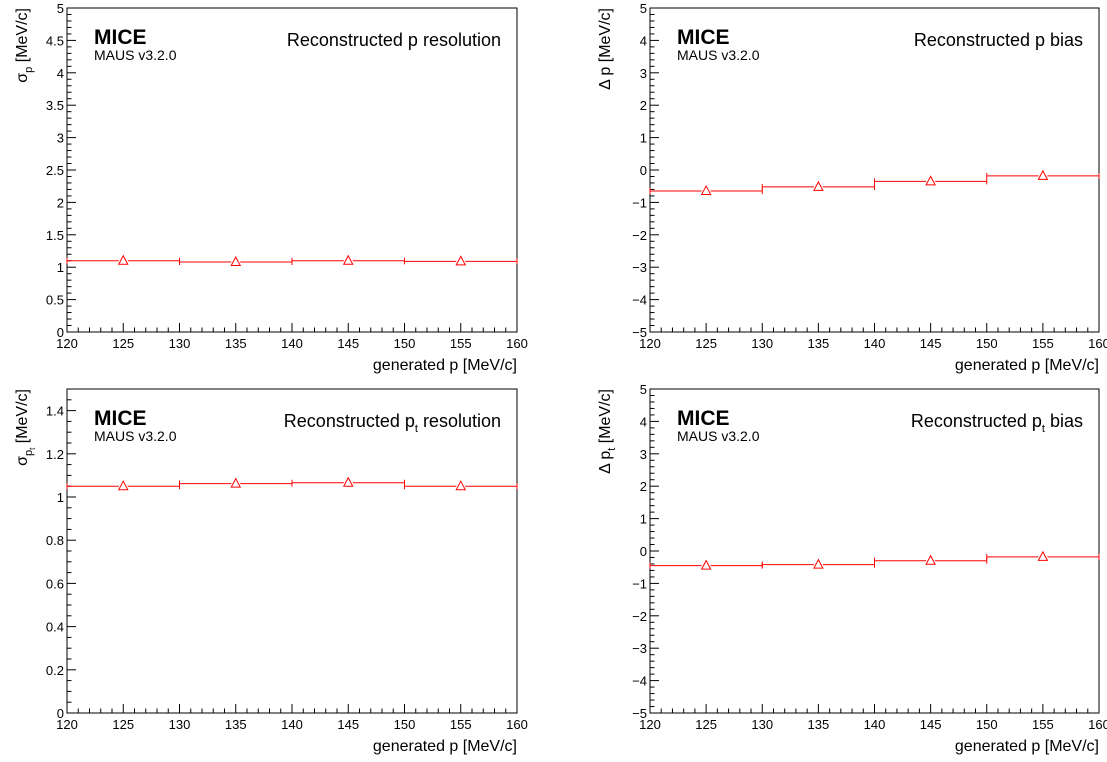 This screenshot has width=1107, height=762. I want to click on y-tick-label: 0.4, so click(55, 627).